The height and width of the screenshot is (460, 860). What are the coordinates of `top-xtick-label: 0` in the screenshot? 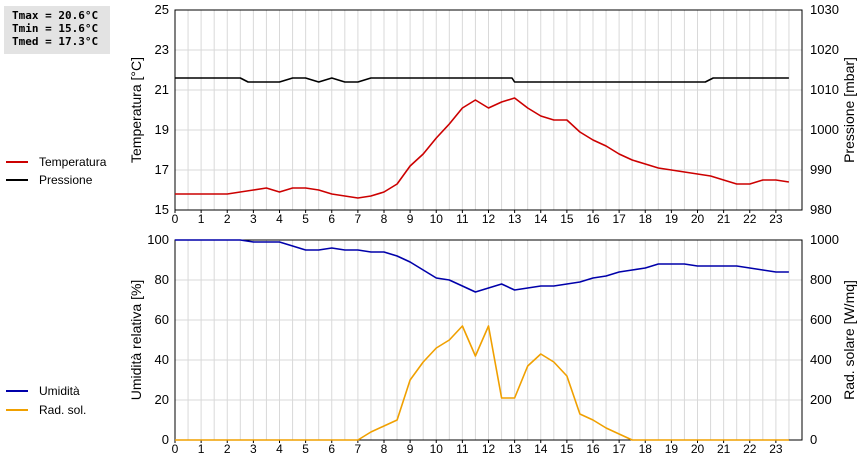 It's located at (175, 219).